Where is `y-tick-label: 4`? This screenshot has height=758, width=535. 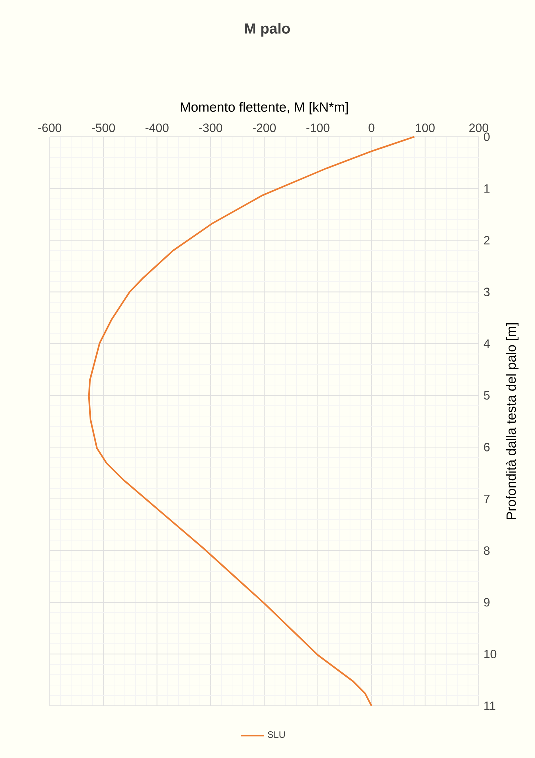 y-tick-label: 4 is located at coordinates (487, 344).